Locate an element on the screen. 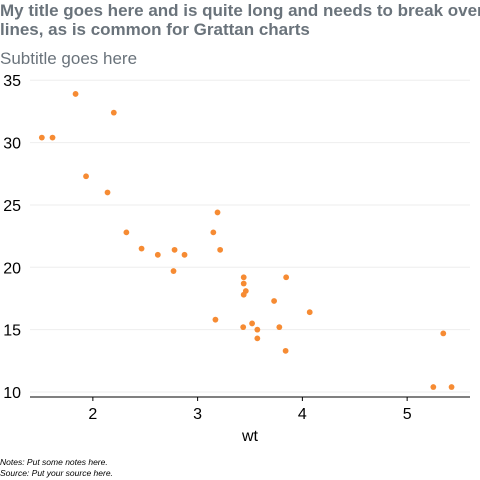 This screenshot has height=480, width=480. x-tick-label: 4 is located at coordinates (302, 414).